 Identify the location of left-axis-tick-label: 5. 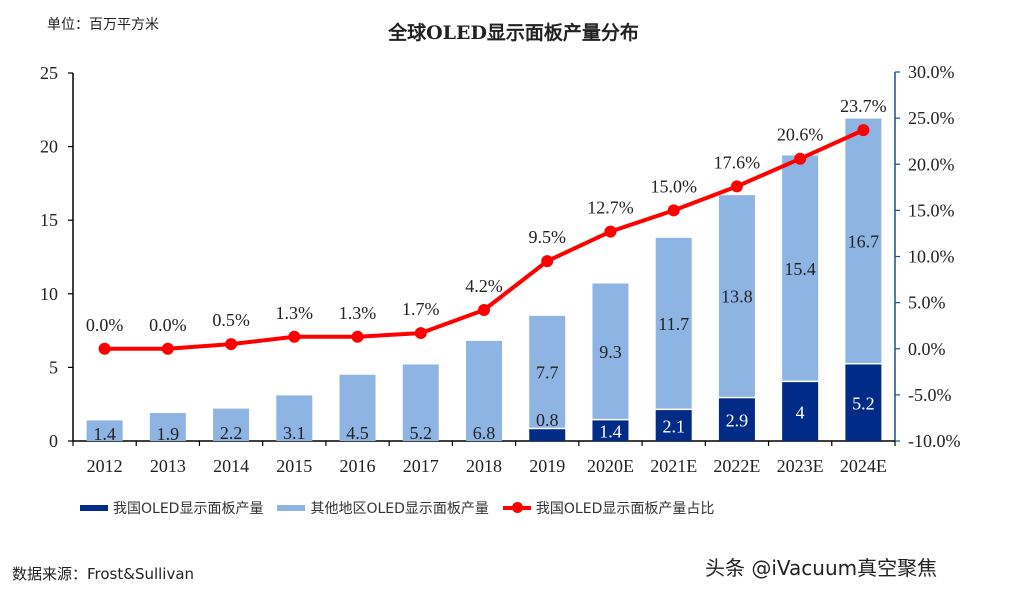
(53, 367).